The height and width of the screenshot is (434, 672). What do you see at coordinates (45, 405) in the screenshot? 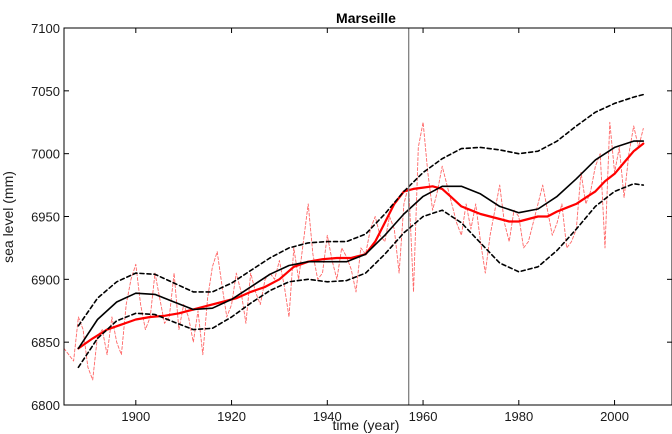
I see `y-tick-label: 6800` at bounding box center [45, 405].